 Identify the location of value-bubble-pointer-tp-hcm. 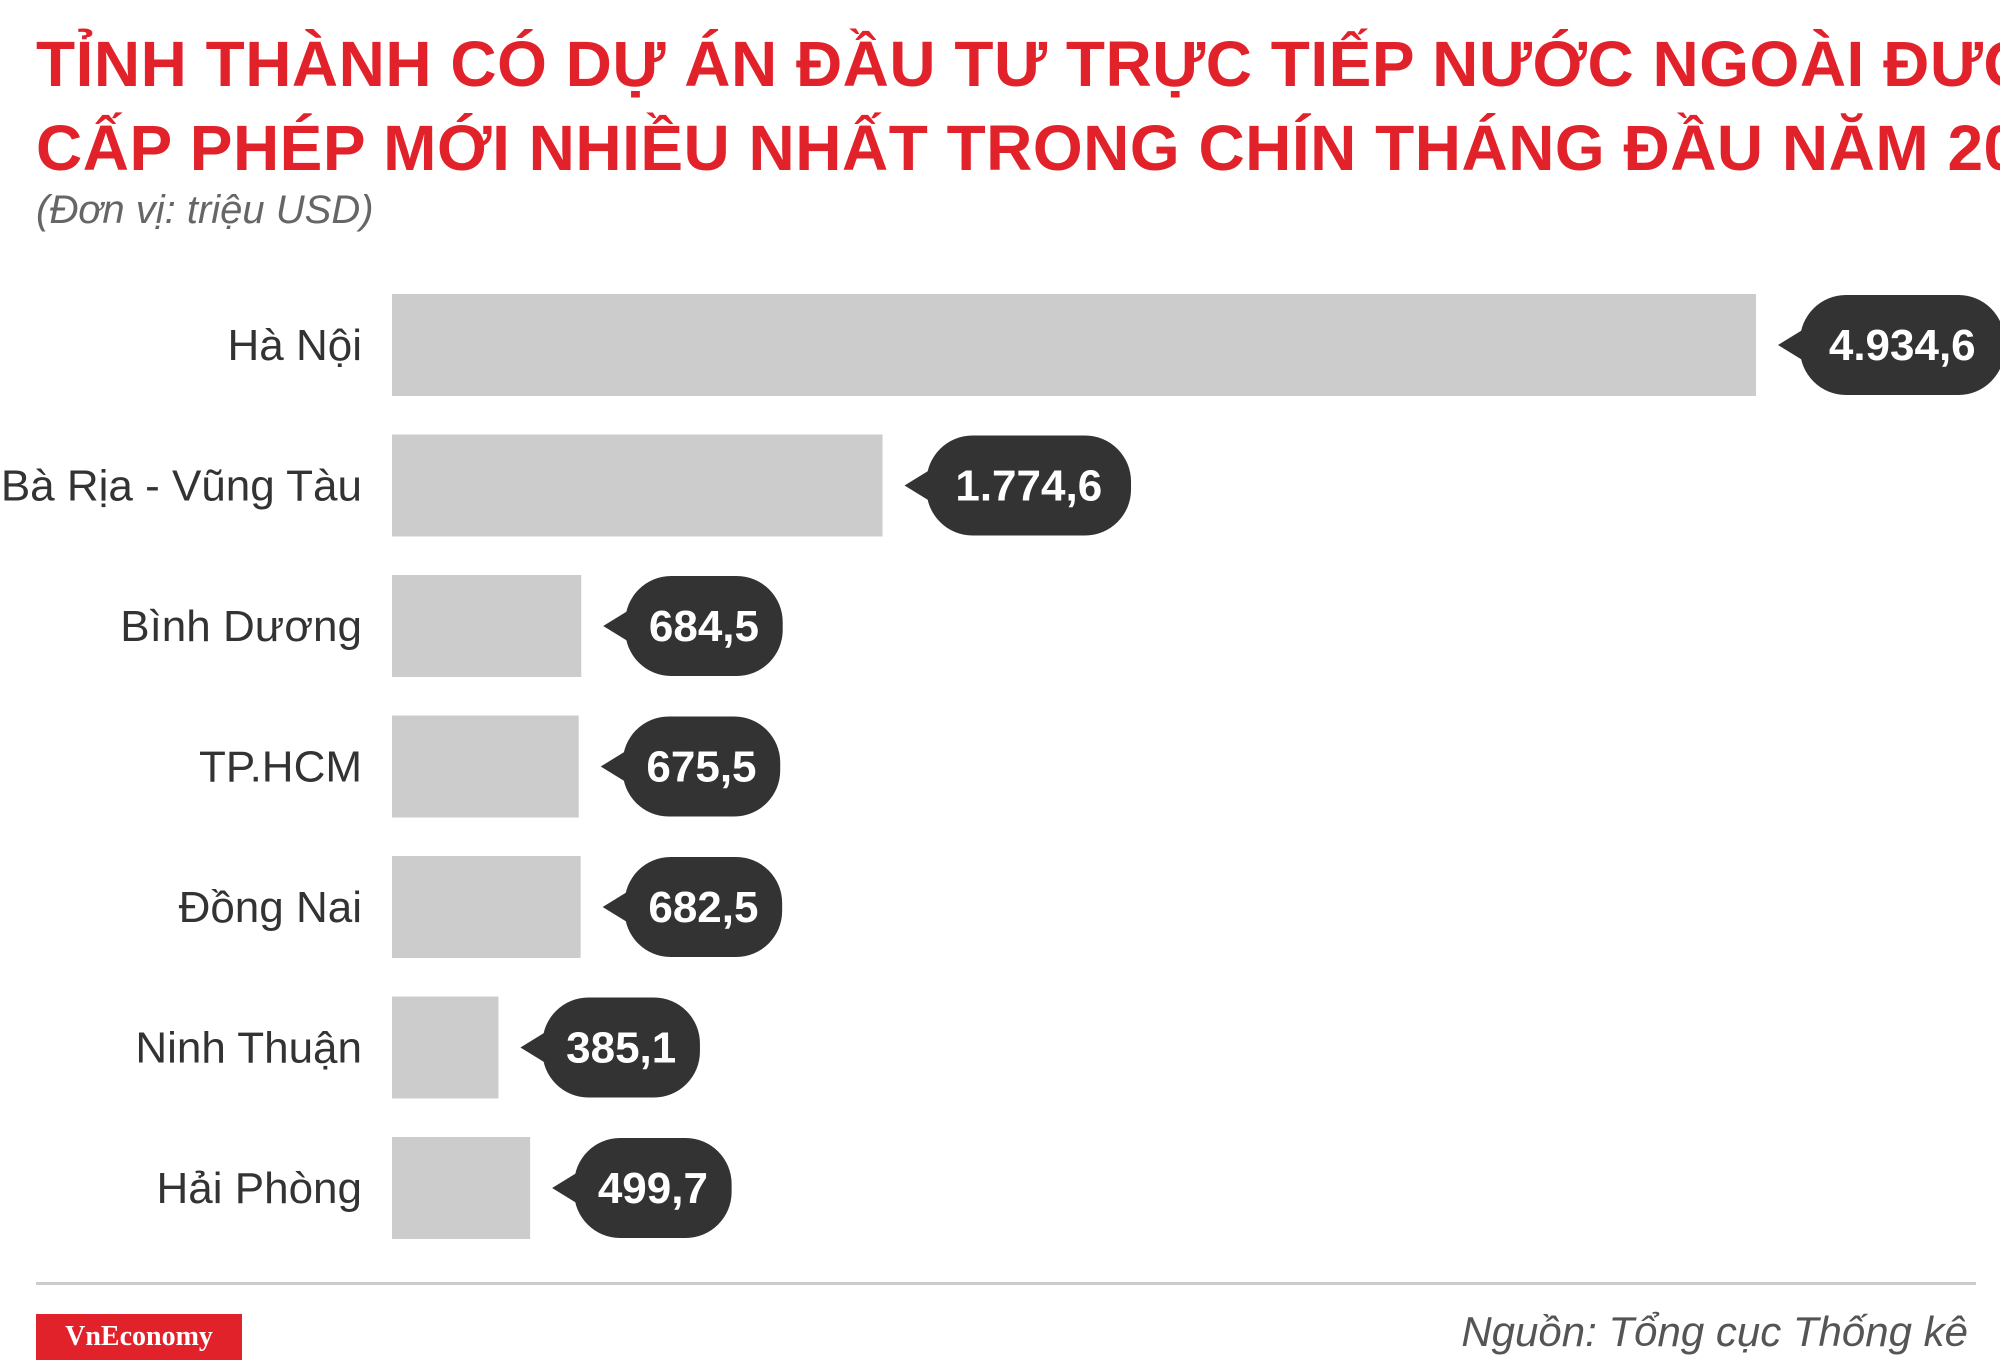
(613, 766).